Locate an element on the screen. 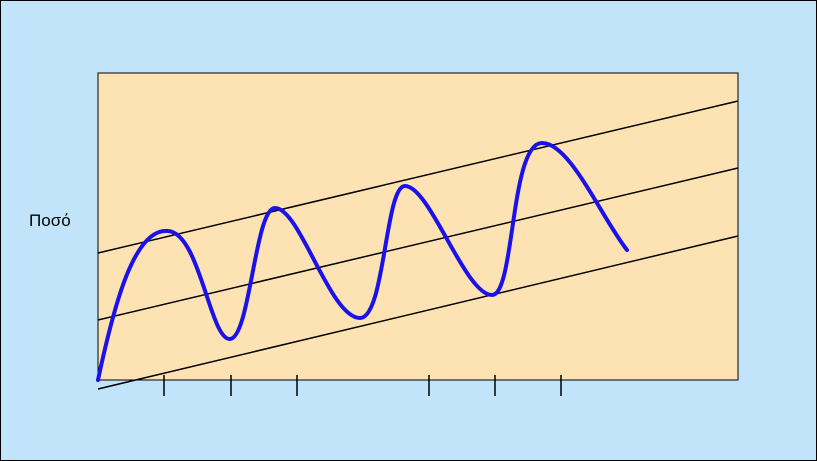  x-axis-ticks is located at coordinates (362, 385).